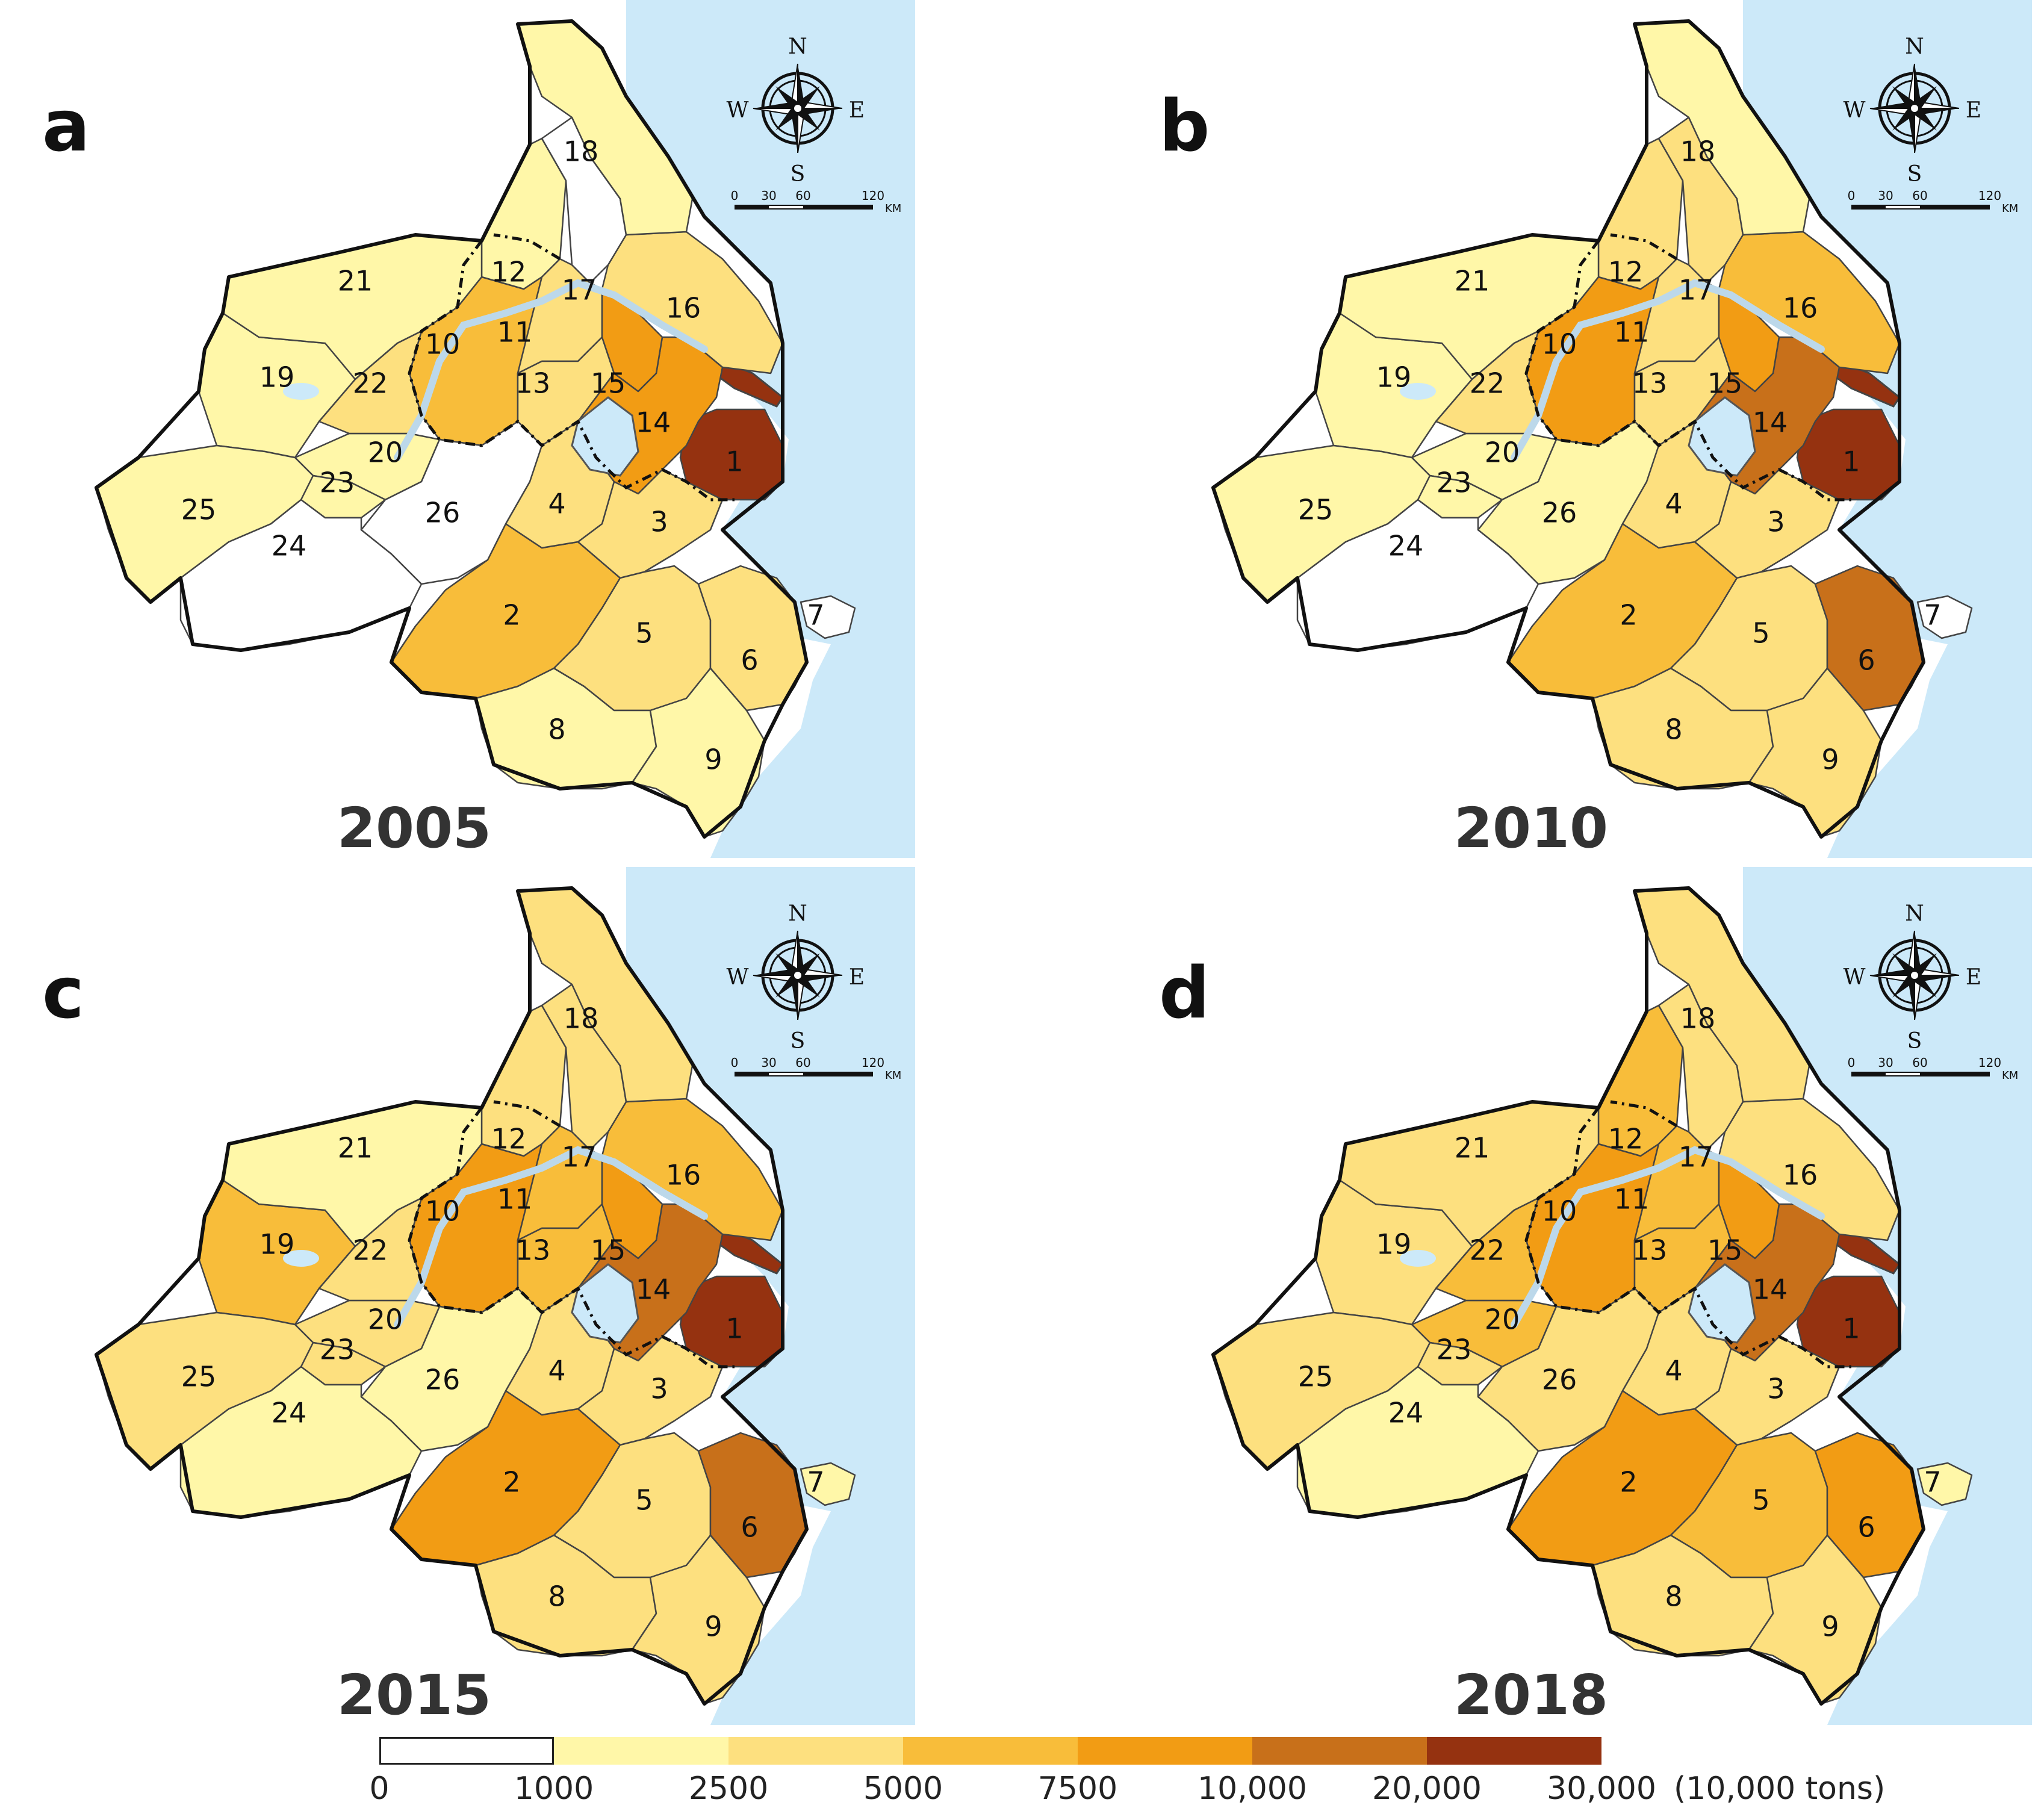 The width and height of the screenshot is (2044, 1808). I want to click on compass-north-label: N, so click(797, 914).